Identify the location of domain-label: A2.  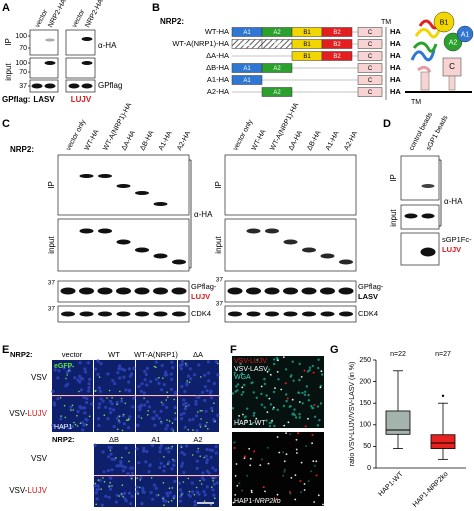
(277, 93).